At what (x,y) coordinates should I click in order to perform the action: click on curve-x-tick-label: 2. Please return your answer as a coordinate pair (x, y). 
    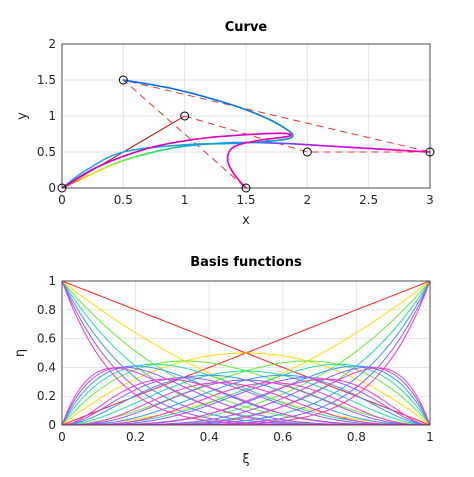
    Looking at the image, I should click on (308, 200).